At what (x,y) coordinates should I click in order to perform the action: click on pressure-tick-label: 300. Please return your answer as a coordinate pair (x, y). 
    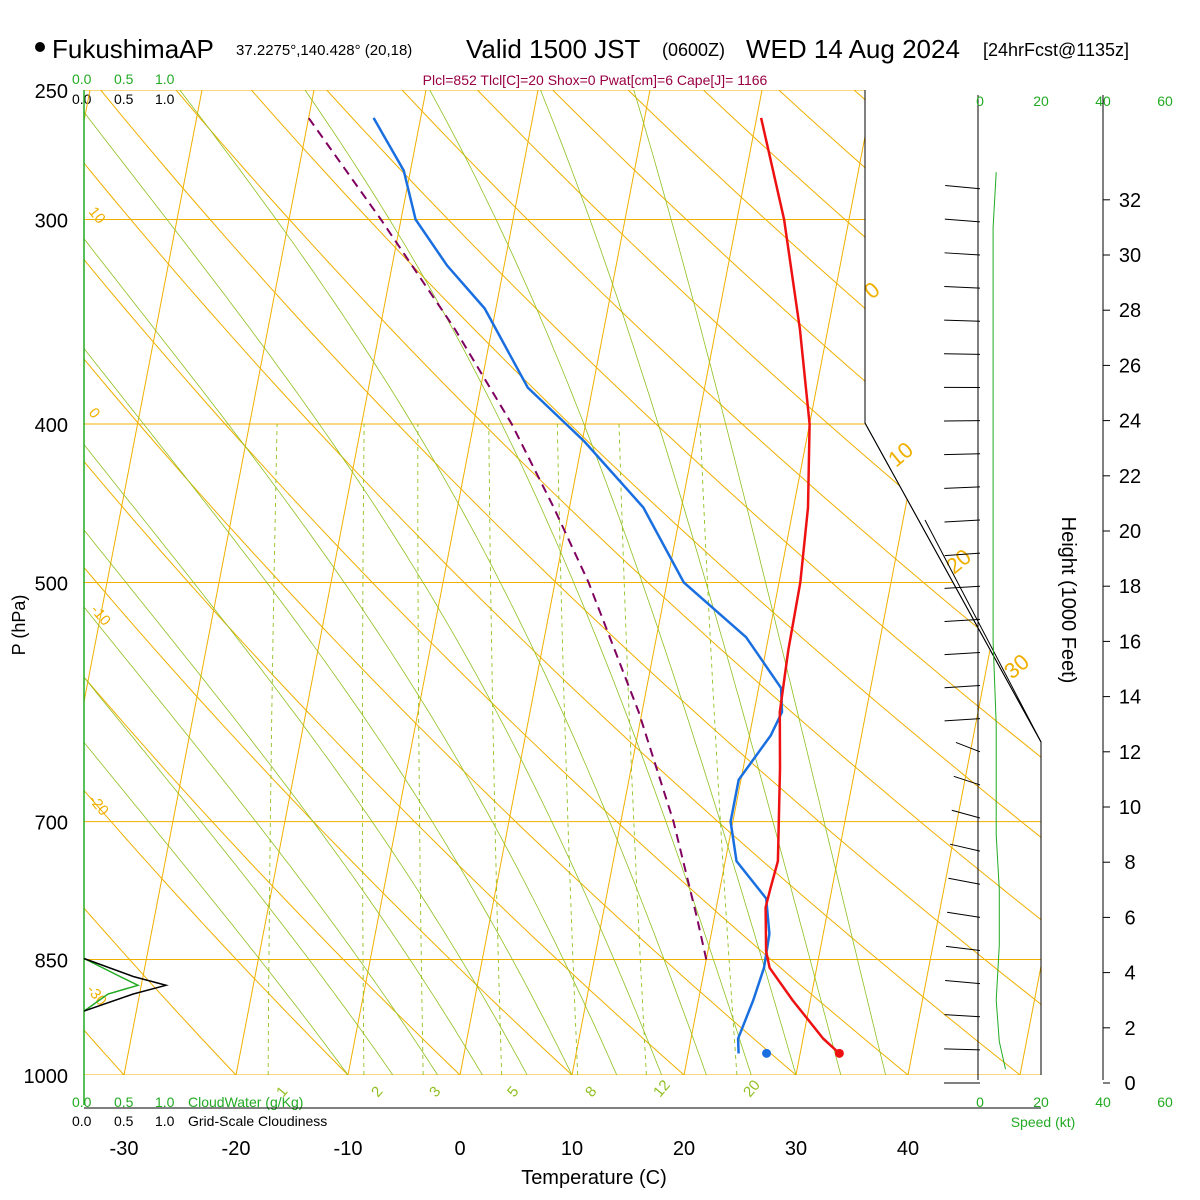
    Looking at the image, I should click on (51, 222).